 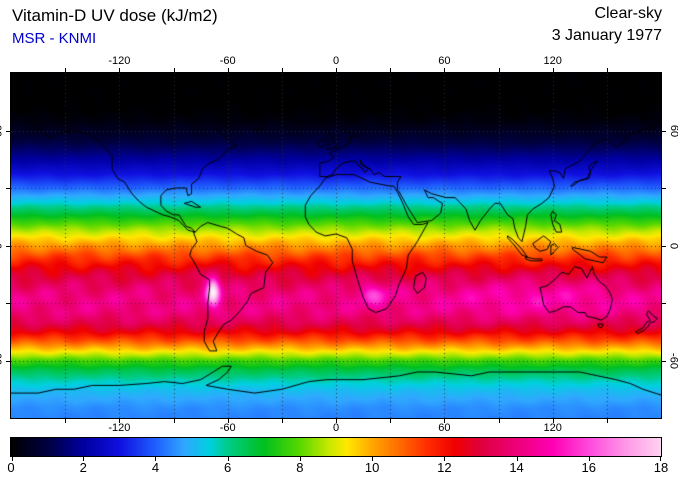 What do you see at coordinates (372, 467) in the screenshot?
I see `colorbar-label: 10` at bounding box center [372, 467].